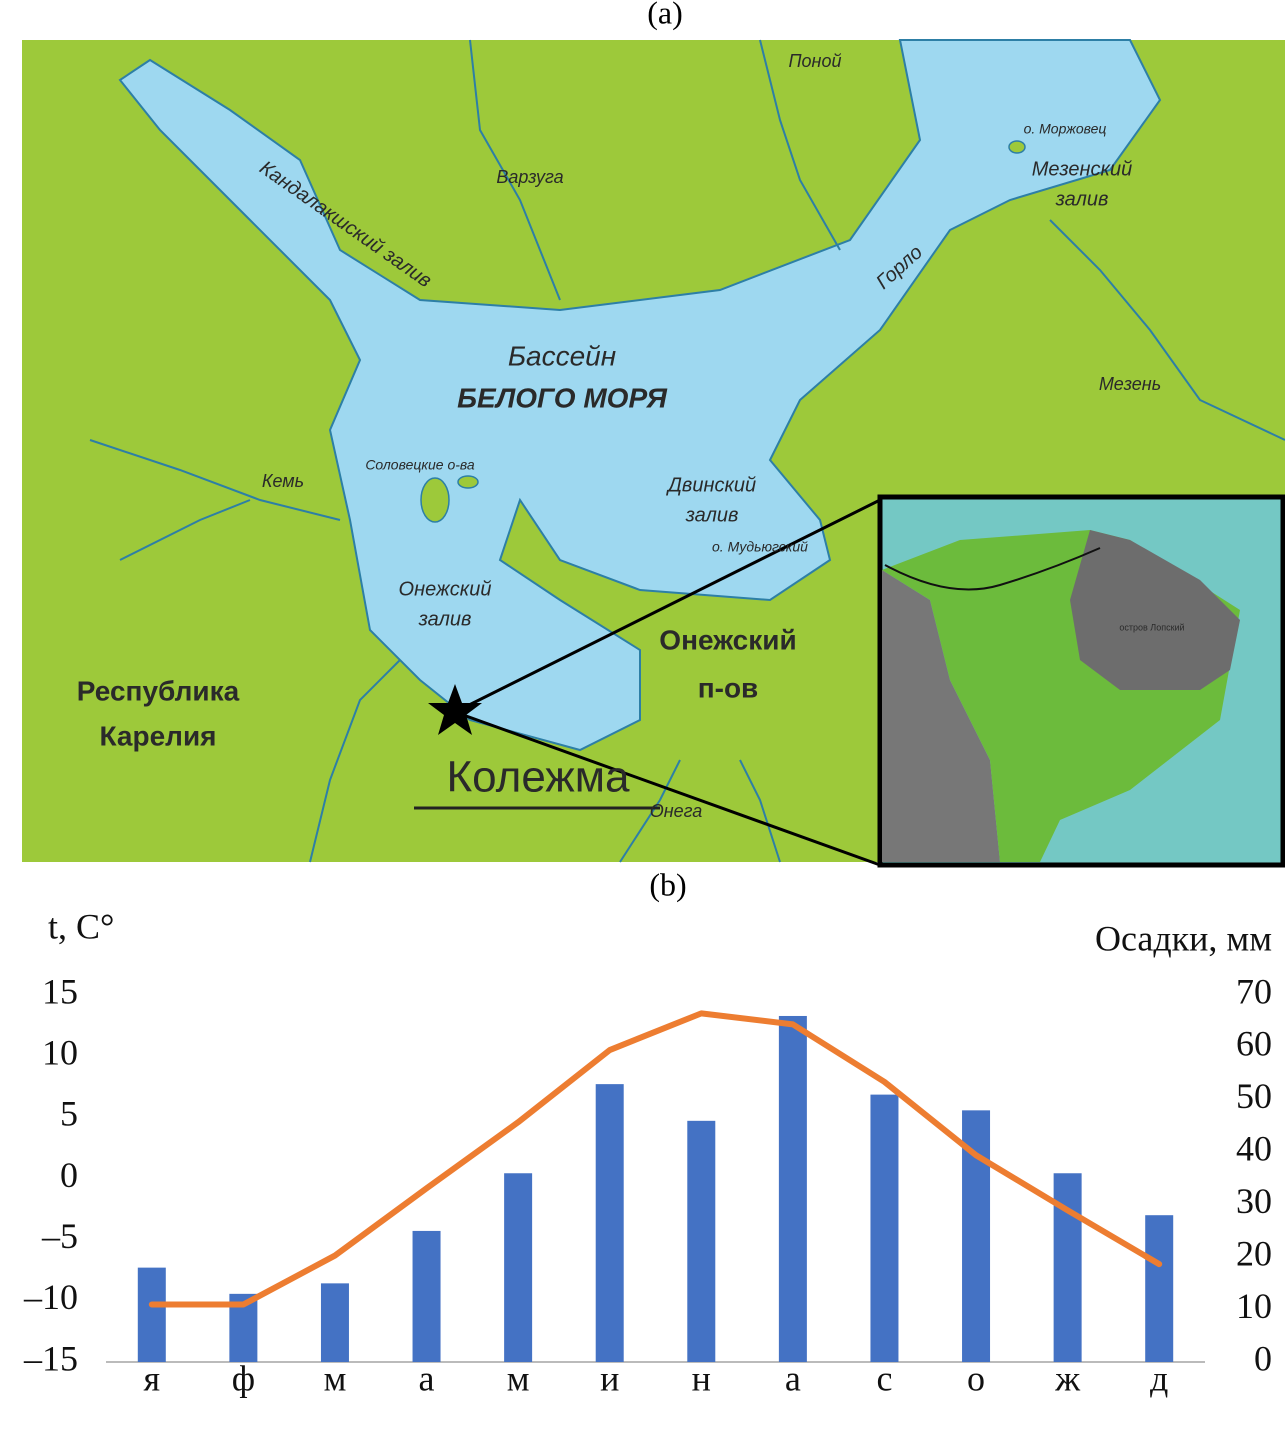  Describe the element at coordinates (69, 1175) in the screenshot. I see `y-tick-label: 0` at that location.